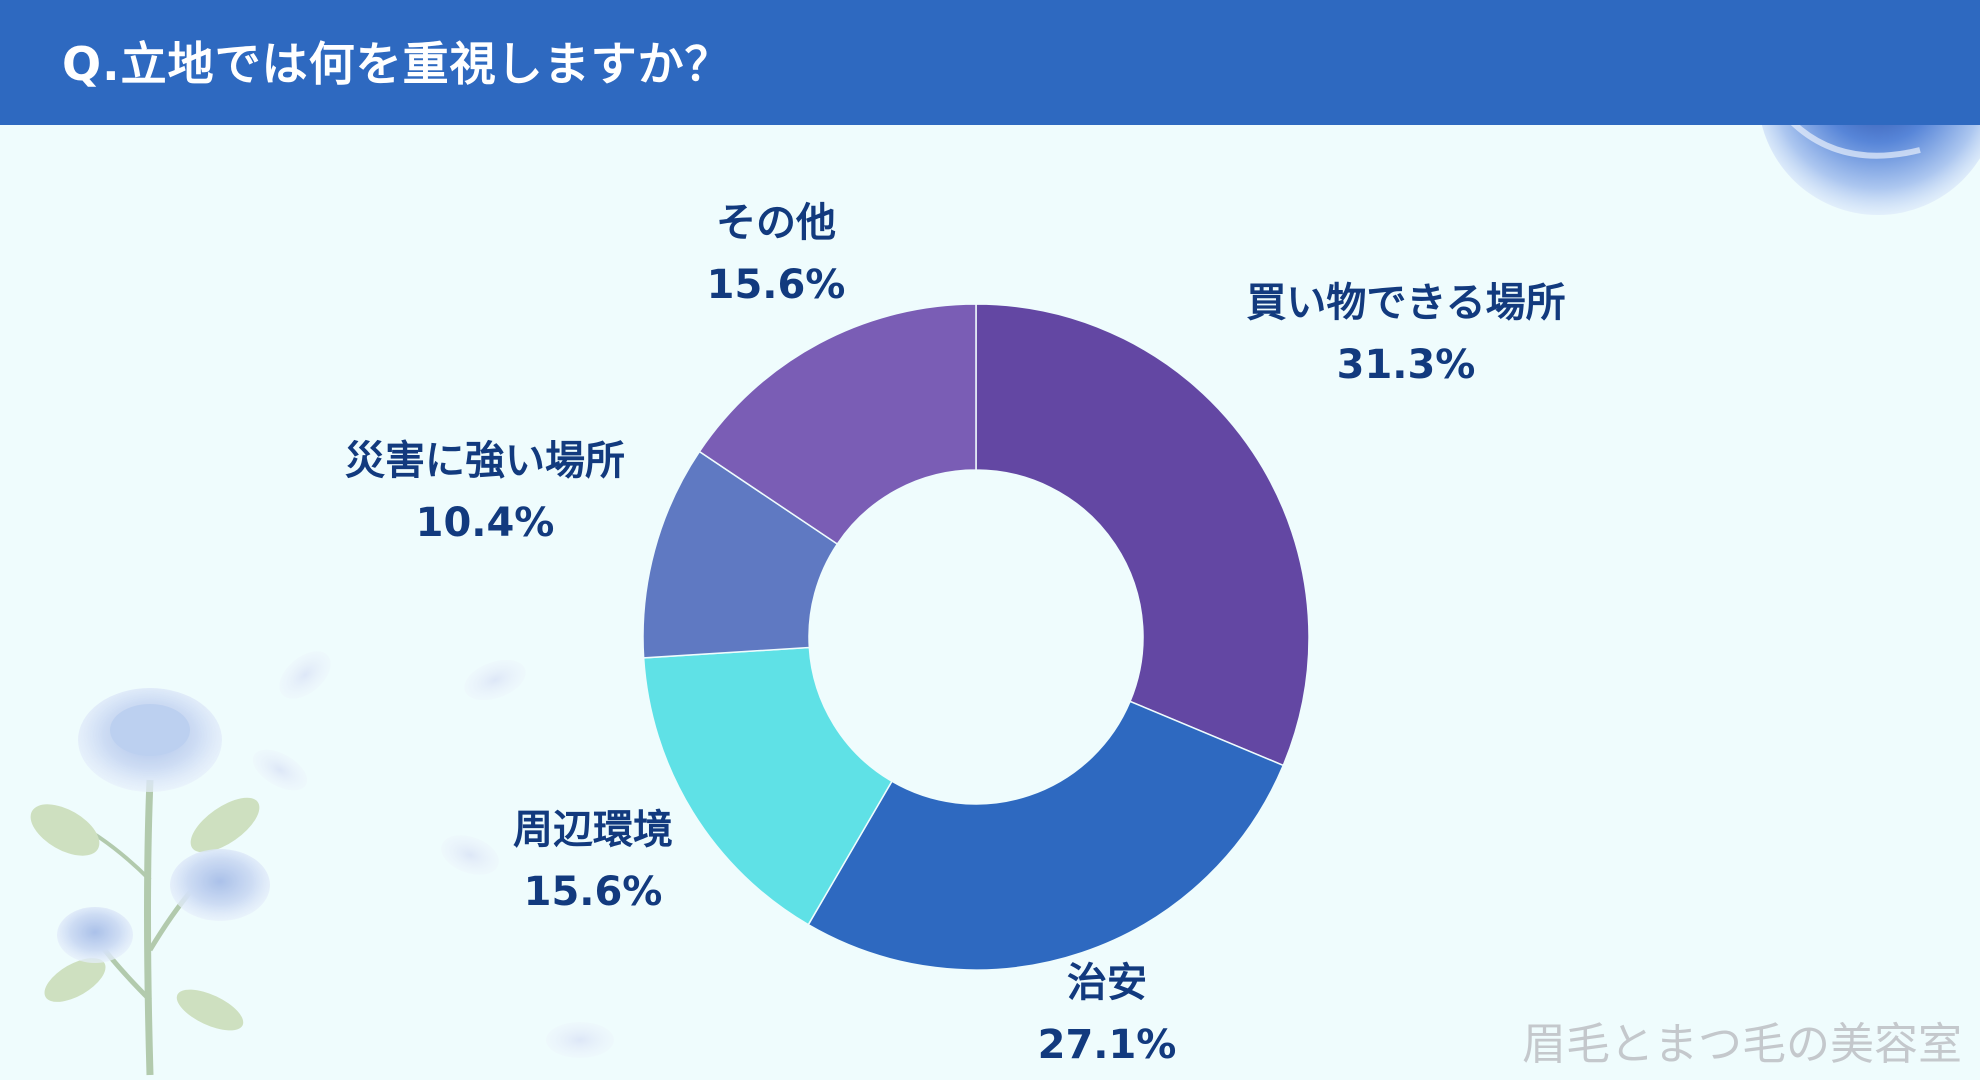 This screenshot has height=1080, width=1980. I want to click on header-bar: Q.立地では何を重視しますか？, so click(990, 62).